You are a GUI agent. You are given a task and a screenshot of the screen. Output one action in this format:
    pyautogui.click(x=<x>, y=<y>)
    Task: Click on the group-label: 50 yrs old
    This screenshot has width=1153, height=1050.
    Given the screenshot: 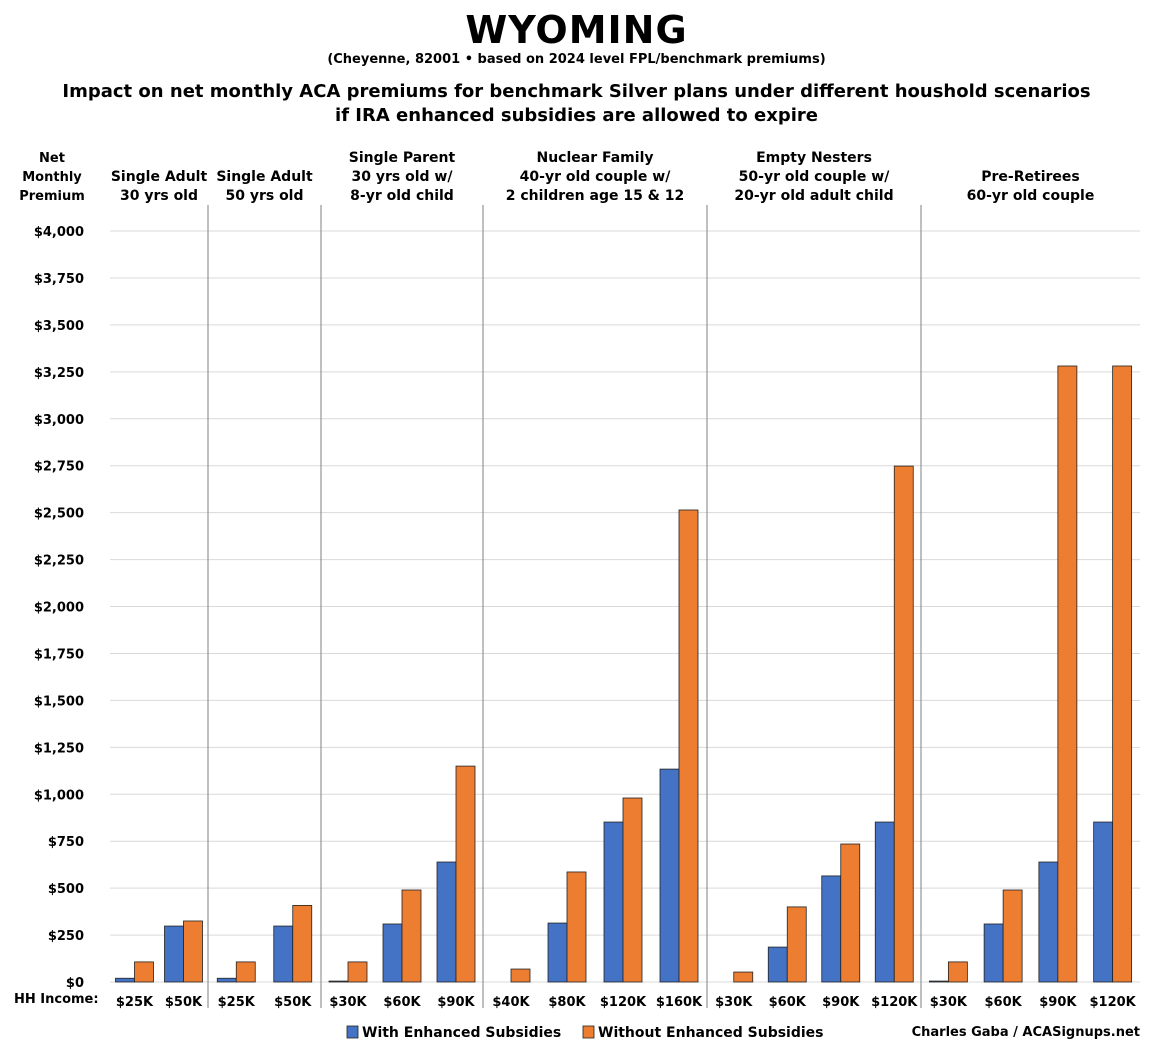 What is the action you would take?
    pyautogui.click(x=264, y=196)
    